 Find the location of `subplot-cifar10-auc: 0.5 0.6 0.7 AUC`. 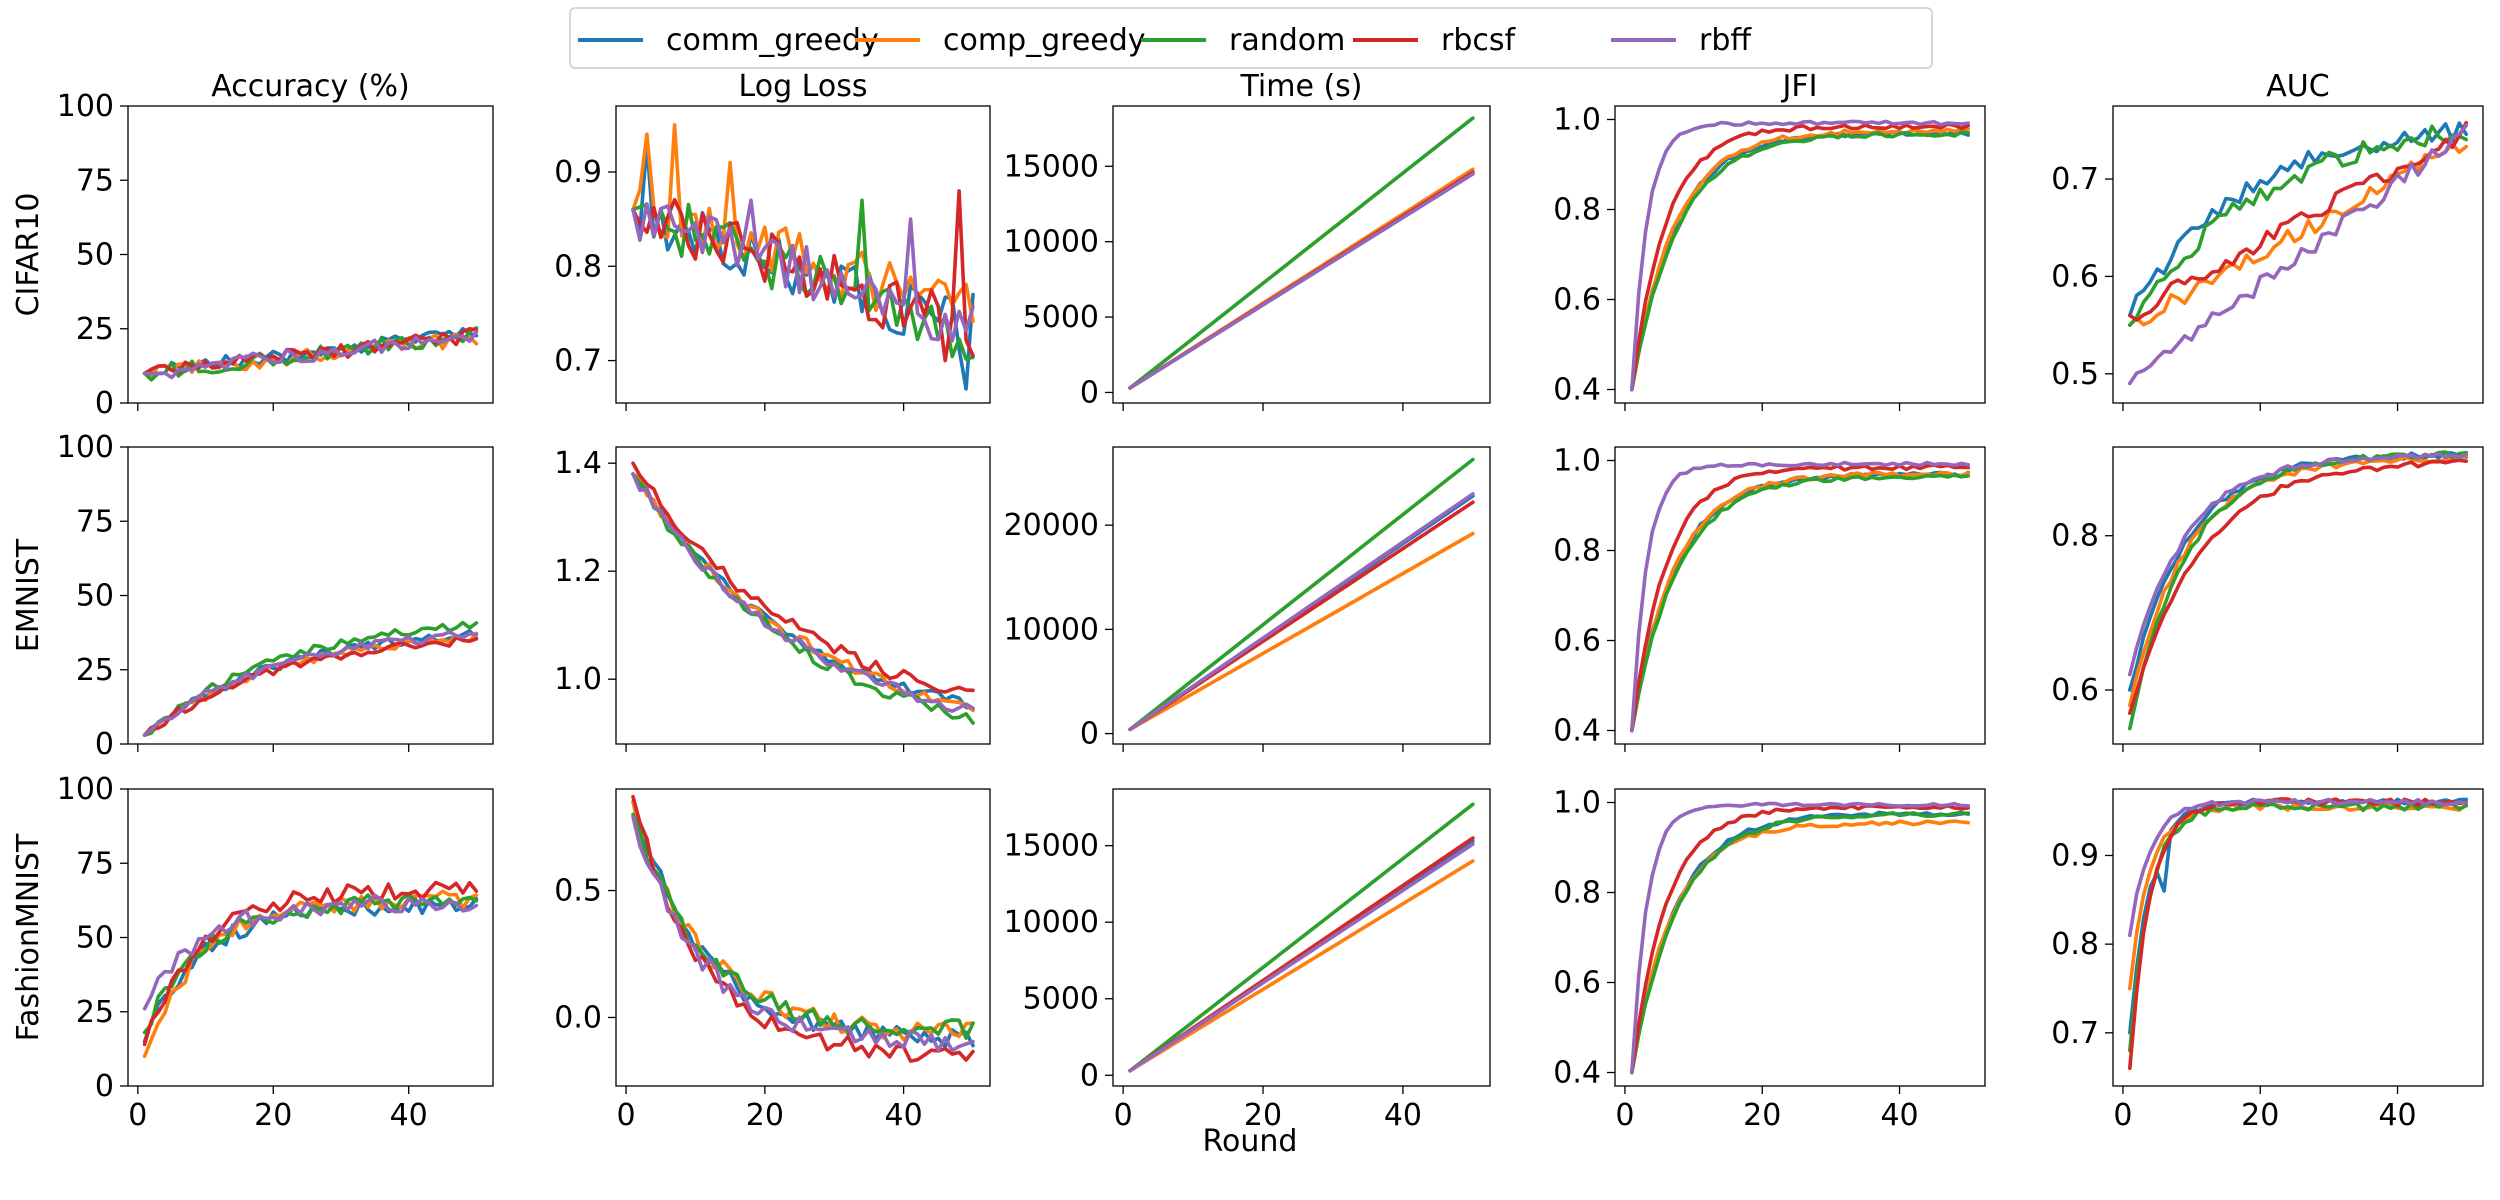

subplot-cifar10-auc: 0.5 0.6 0.7 AUC is located at coordinates (2267, 240).